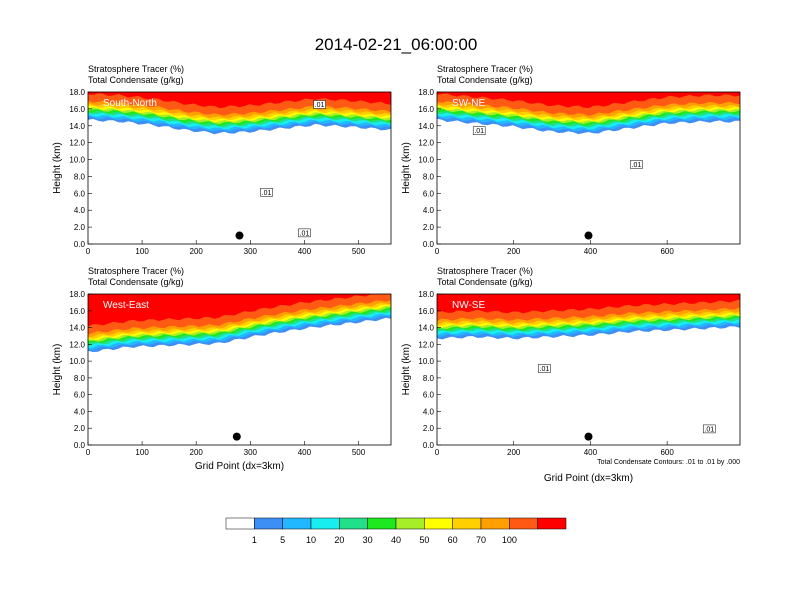 This screenshot has width=792, height=612. Describe the element at coordinates (396, 531) in the screenshot. I see `colorbar: 1 5 10 20 30 40 50 60 70 100` at that location.